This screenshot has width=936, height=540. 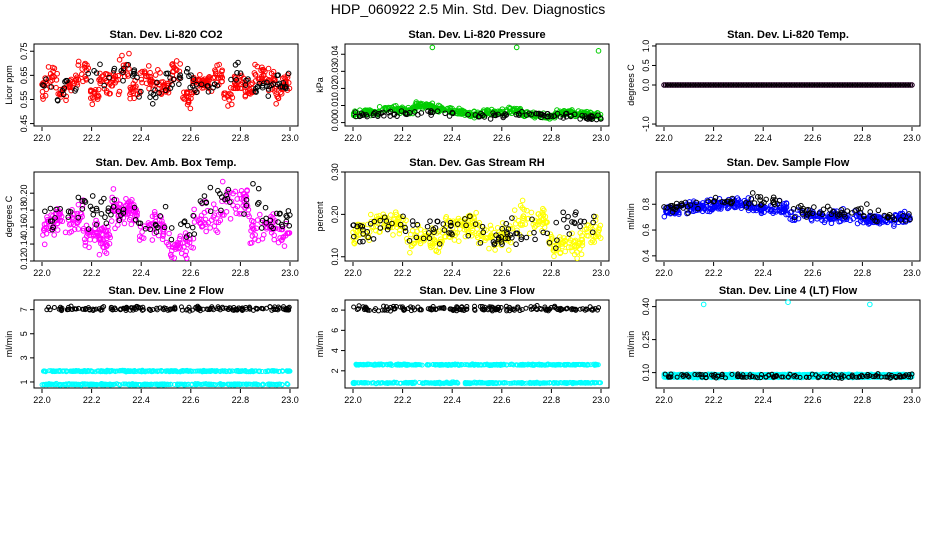 I want to click on y-axis-label: Licor ppm, so click(x=9, y=85).